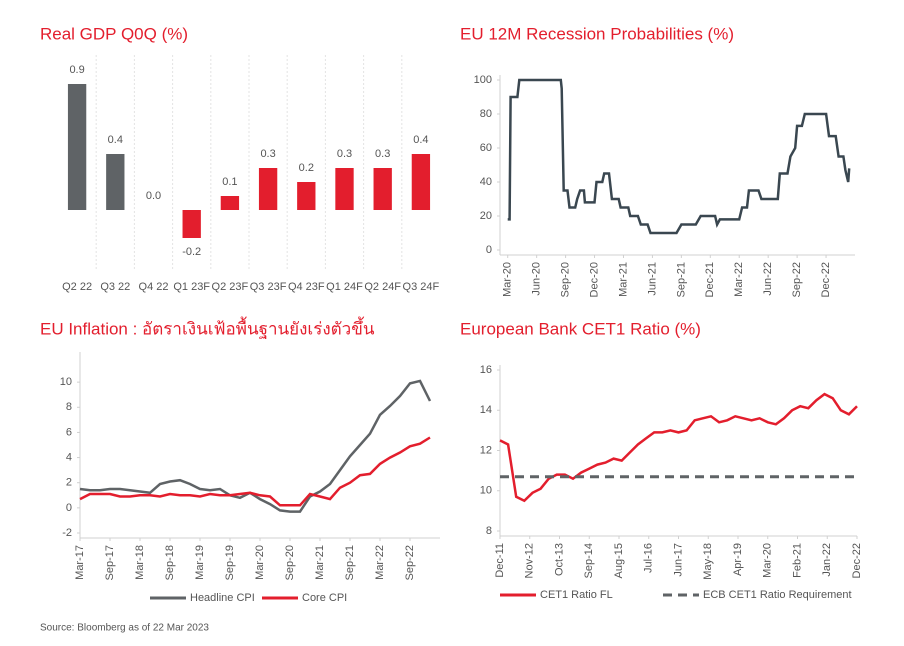 The image size is (904, 646). What do you see at coordinates (486, 370) in the screenshot?
I see `y-tick-label: 16` at bounding box center [486, 370].